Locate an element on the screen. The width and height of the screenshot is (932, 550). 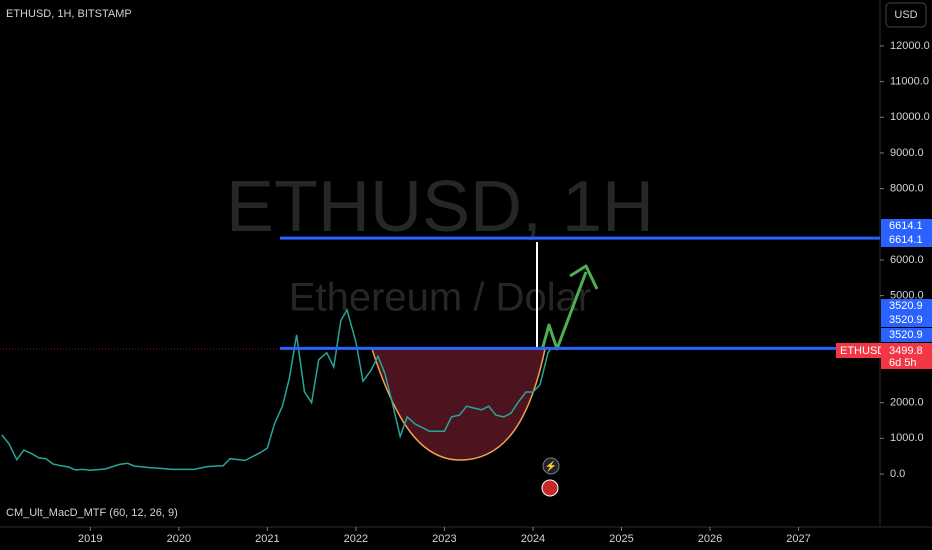
y-tick-label: 9000.0 is located at coordinates (907, 153).